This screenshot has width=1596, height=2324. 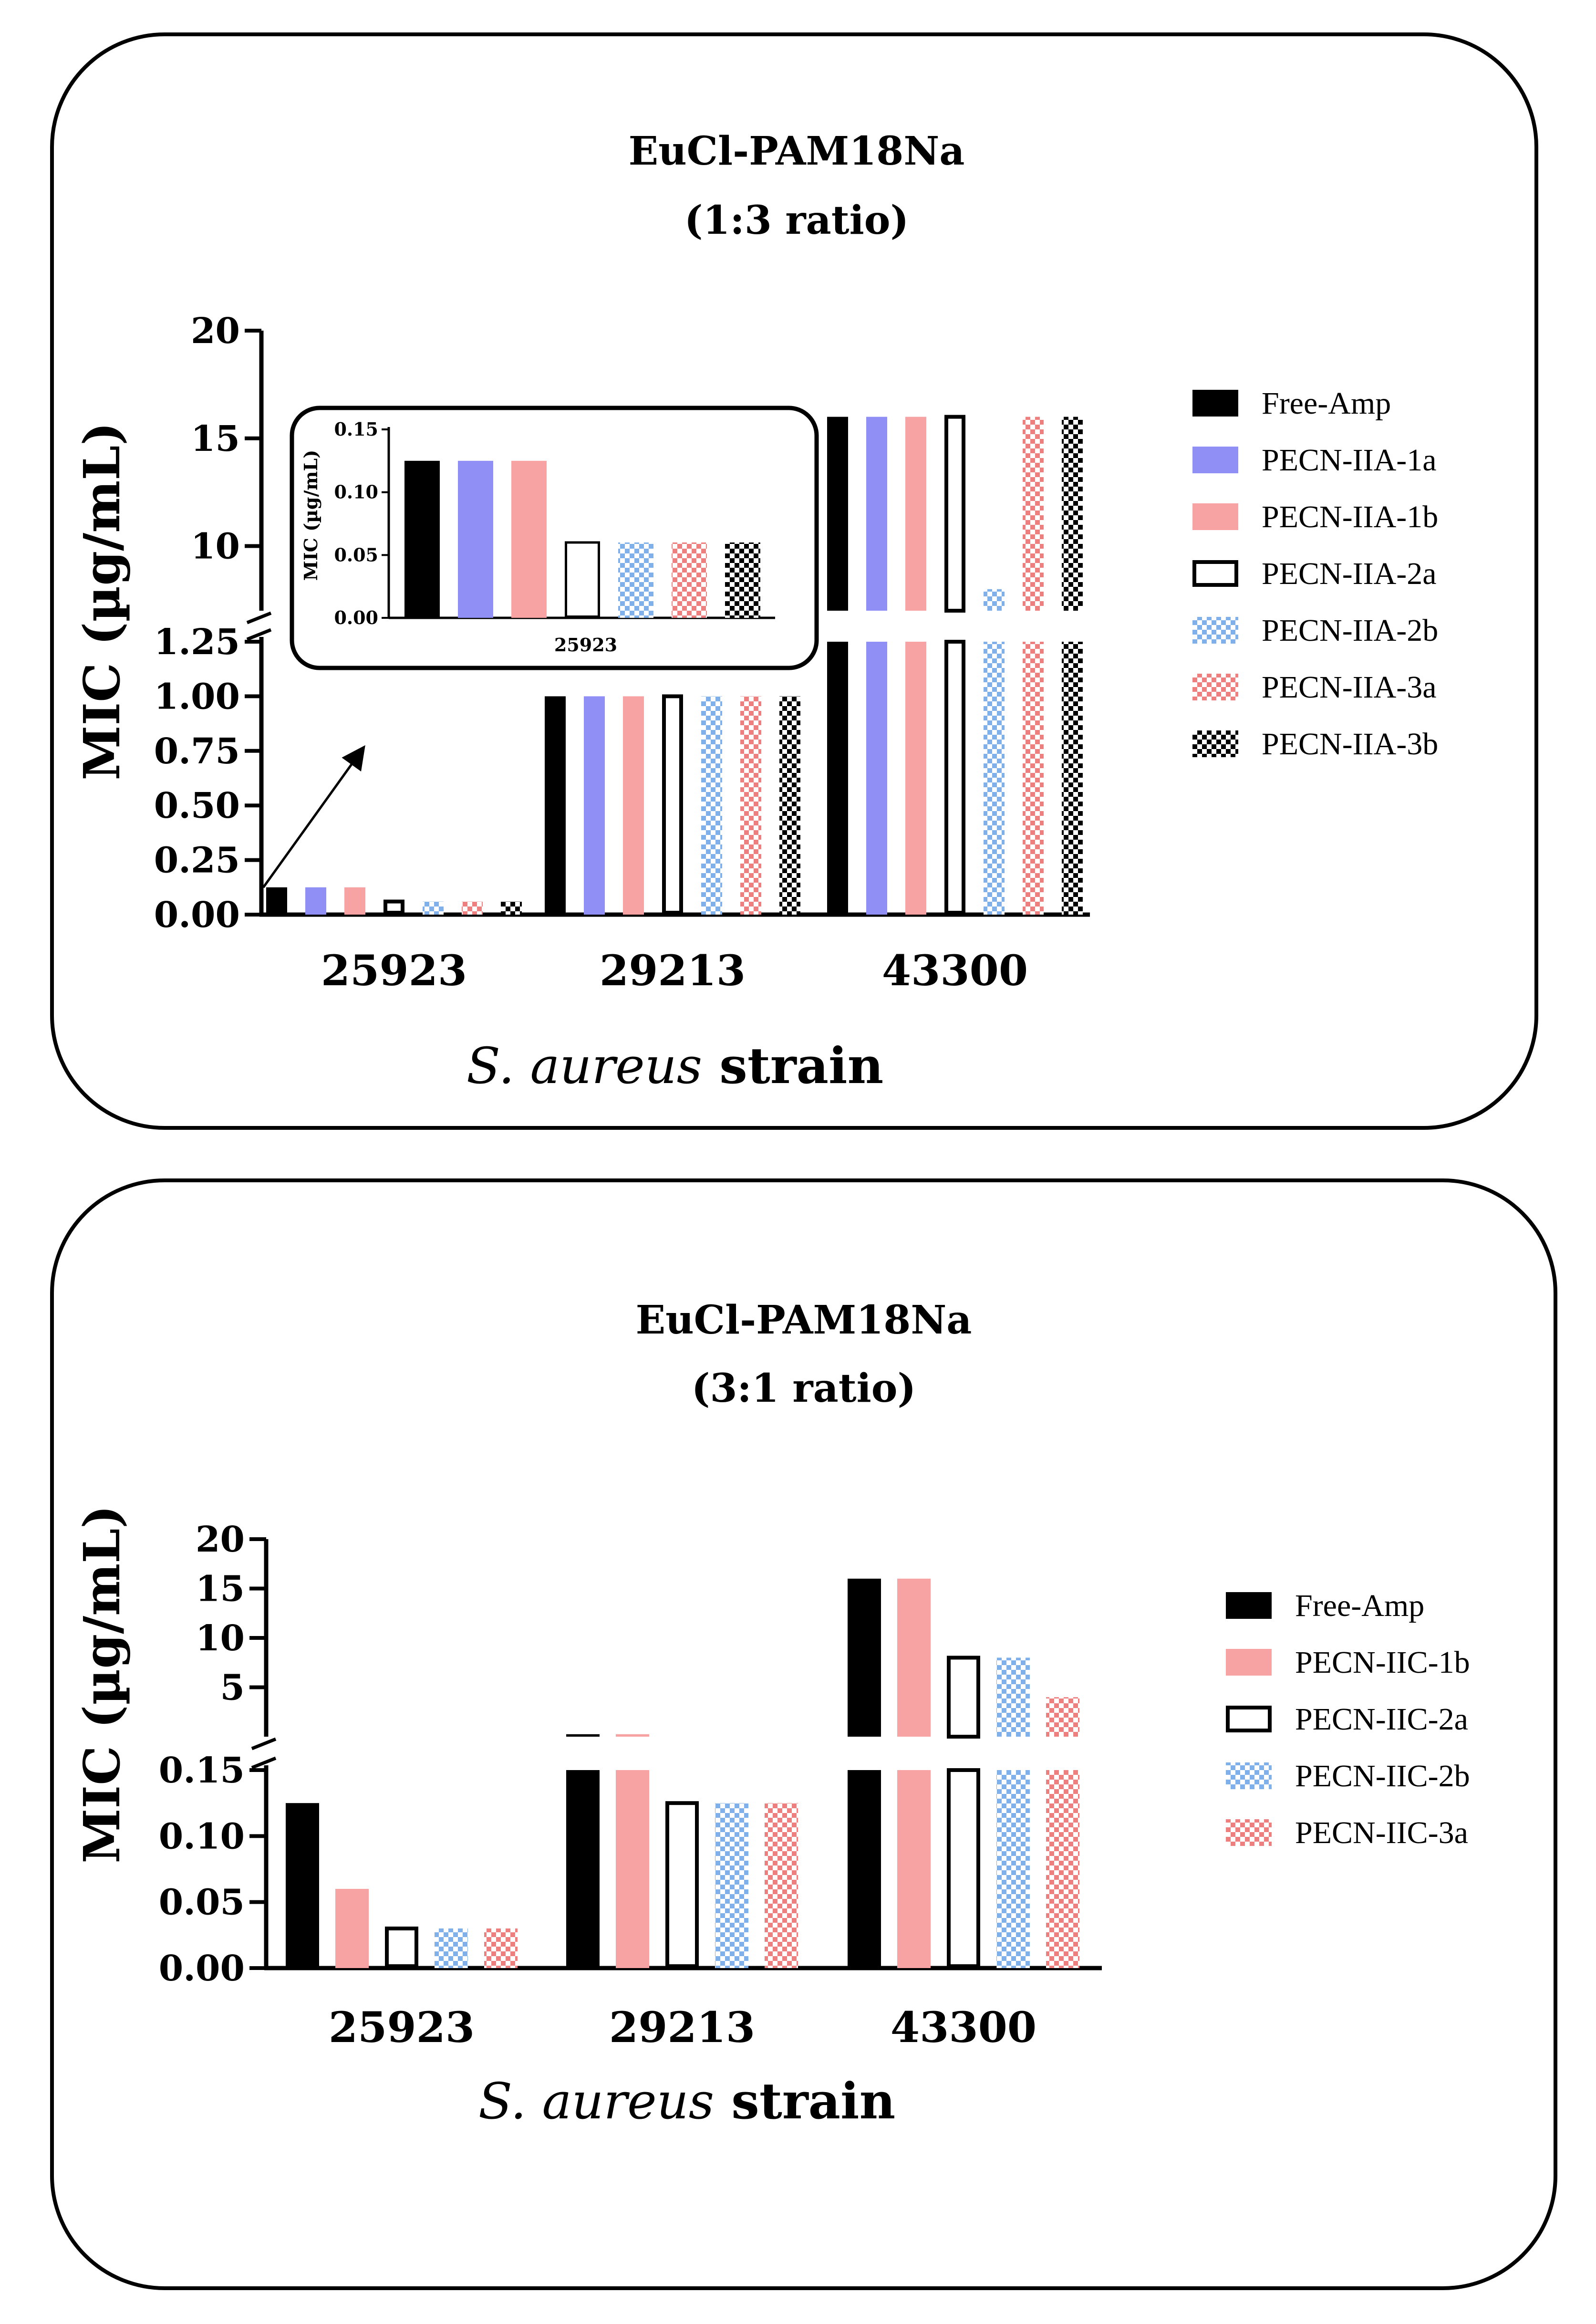 I want to click on chart1-legend-label: PECN-IIA-1a, so click(x=1349, y=461).